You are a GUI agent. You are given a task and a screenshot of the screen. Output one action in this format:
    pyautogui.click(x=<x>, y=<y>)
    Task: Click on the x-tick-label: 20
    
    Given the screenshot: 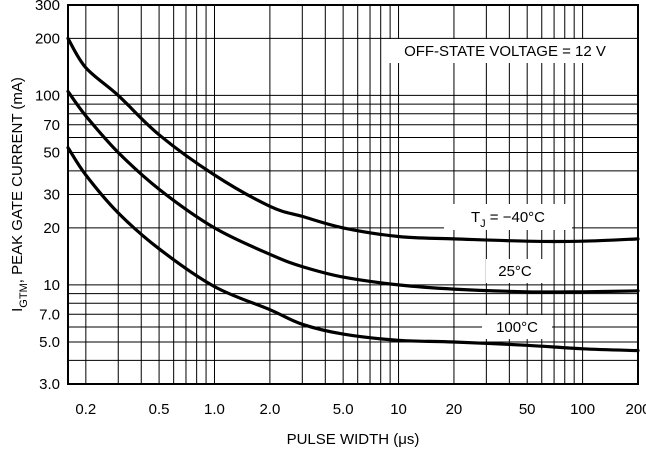 What is the action you would take?
    pyautogui.click(x=454, y=409)
    